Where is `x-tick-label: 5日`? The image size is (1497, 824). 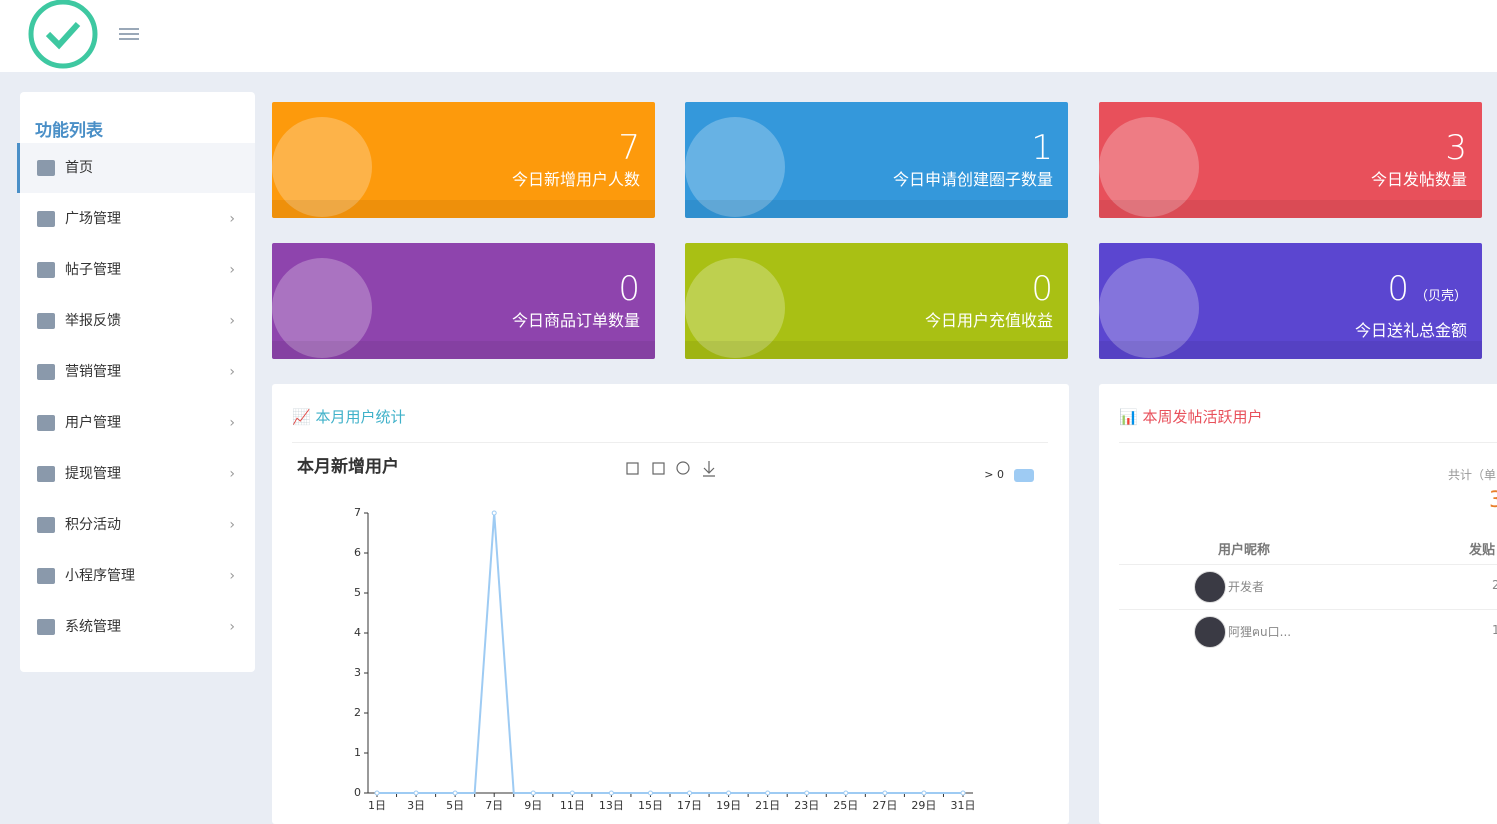 x-tick-label: 5日 is located at coordinates (455, 805).